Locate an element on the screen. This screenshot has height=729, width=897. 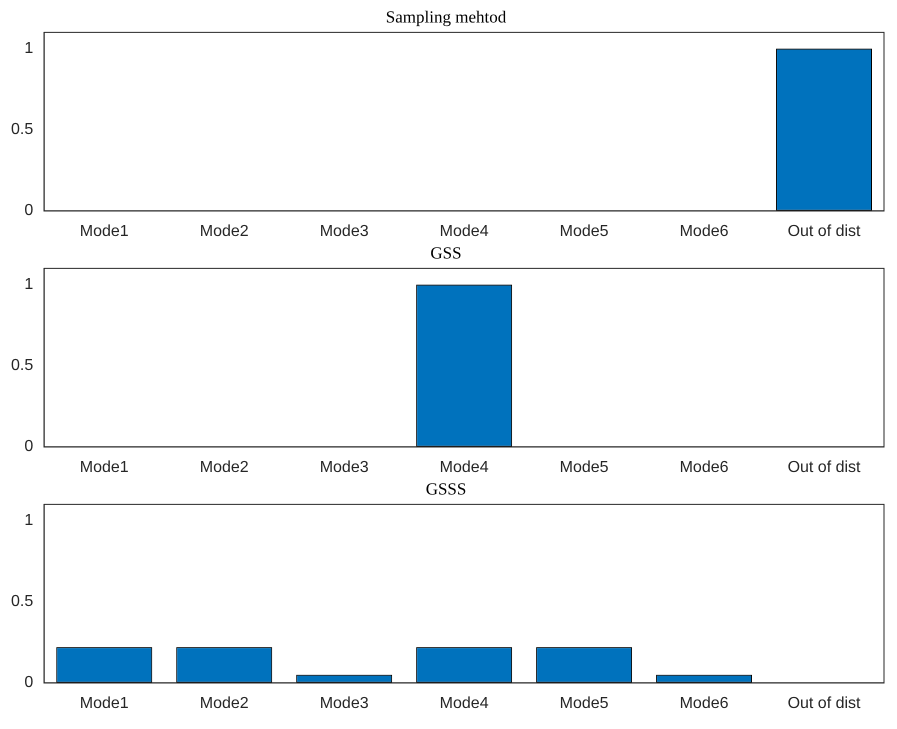
chart-title: GSSS is located at coordinates (446, 489).